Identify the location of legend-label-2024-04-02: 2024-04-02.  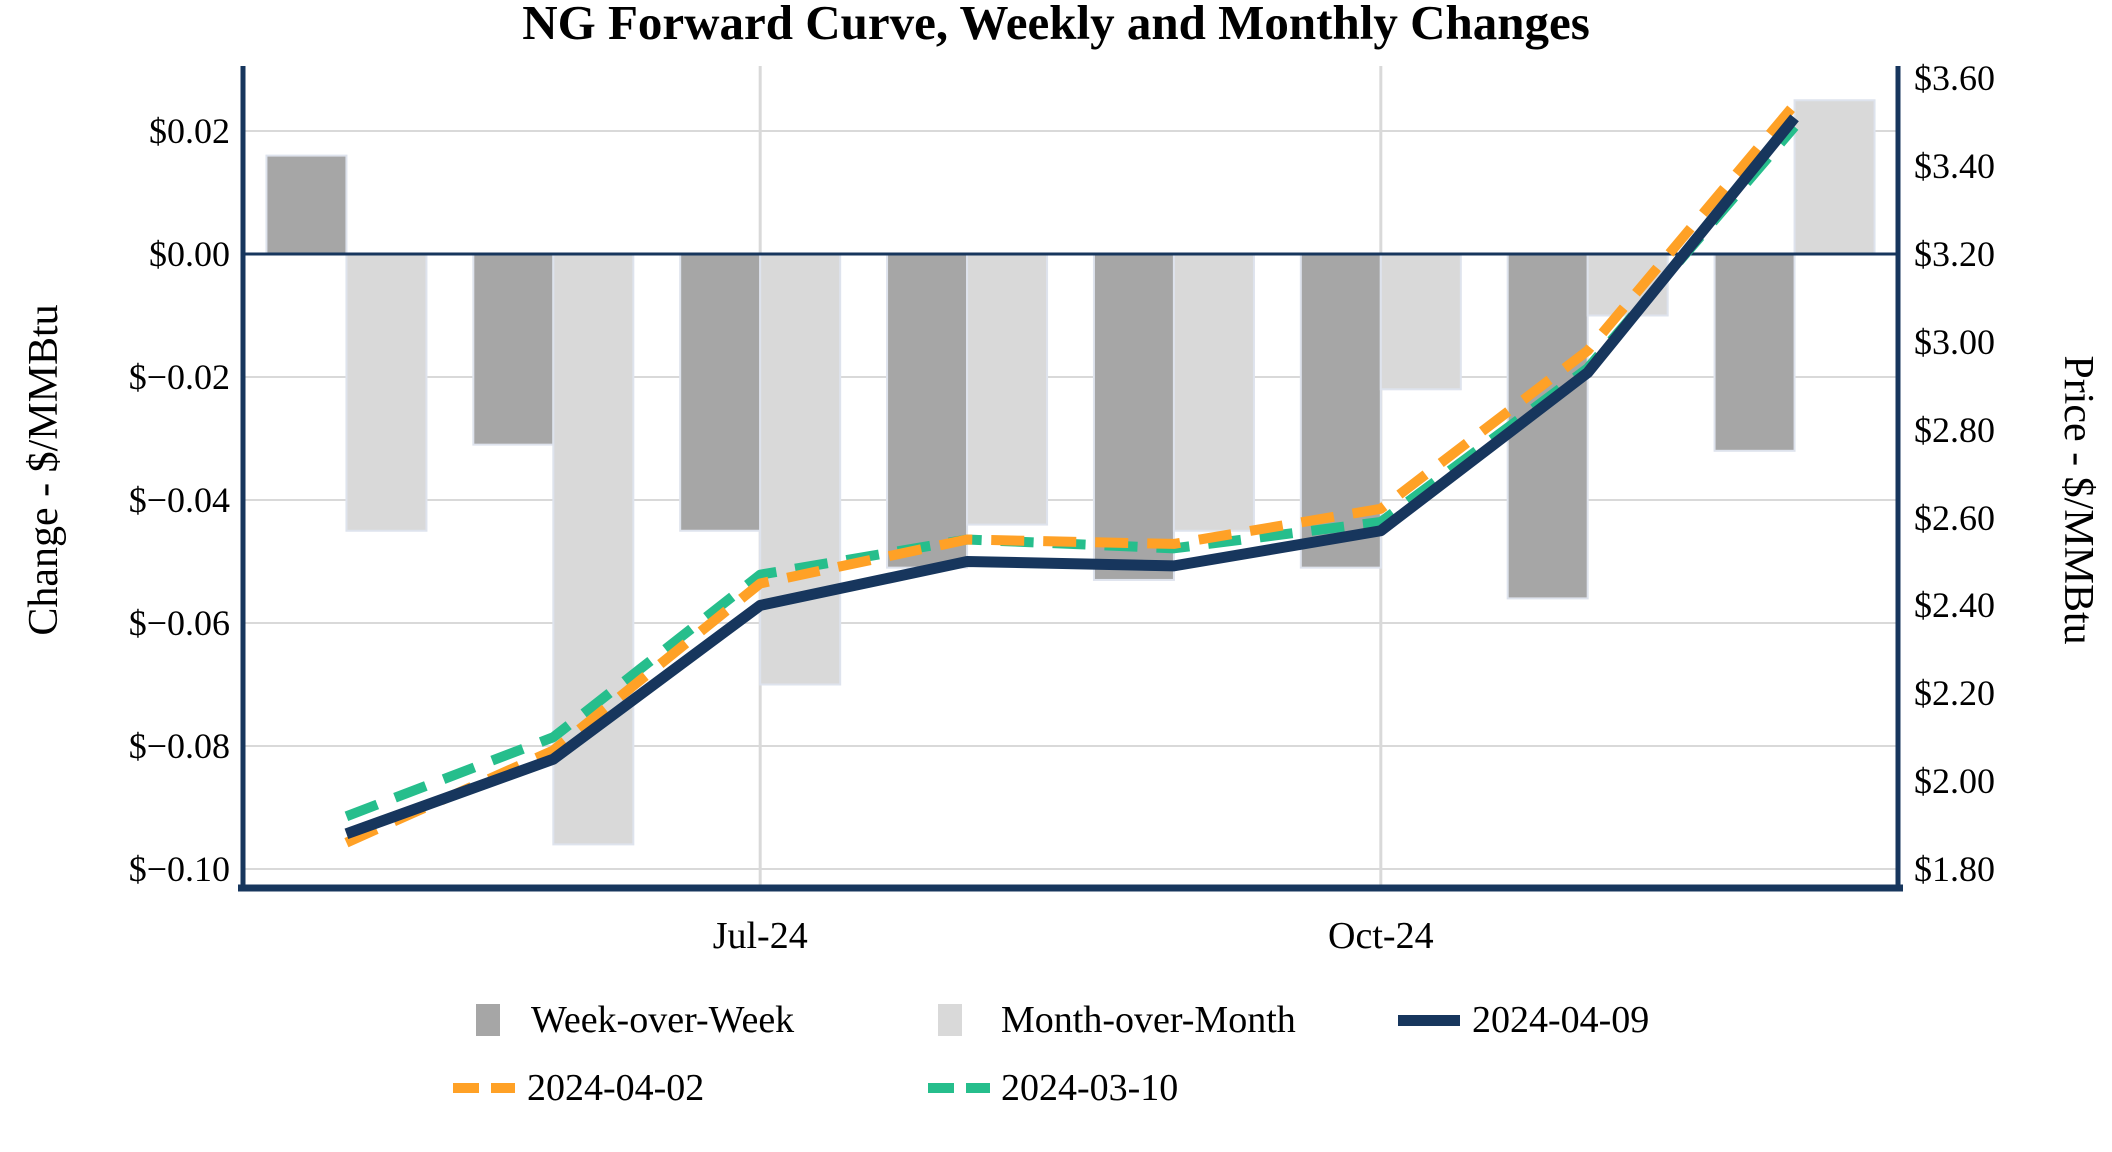
(616, 1088).